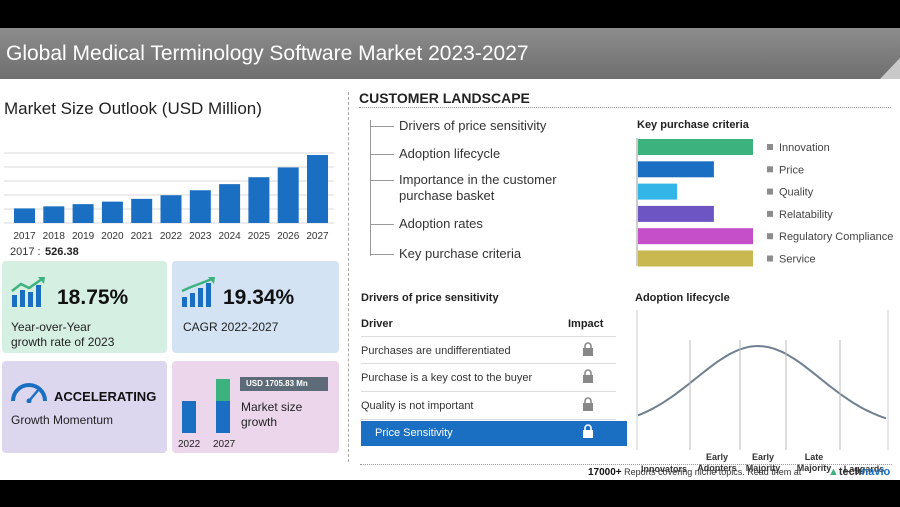  Describe the element at coordinates (488, 378) in the screenshot. I see `table-row: Purchase is a key cost to the buyer` at that location.